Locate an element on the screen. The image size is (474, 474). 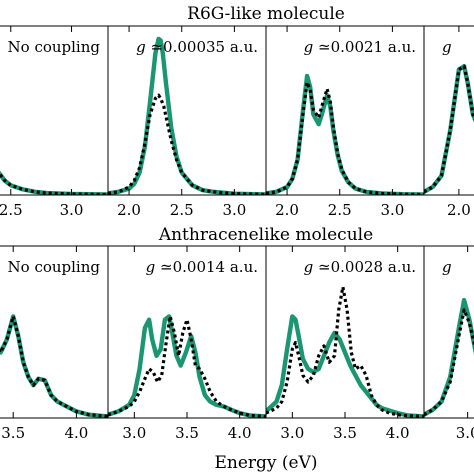
chart-panel-3: g 2.0 is located at coordinates (448, 122).